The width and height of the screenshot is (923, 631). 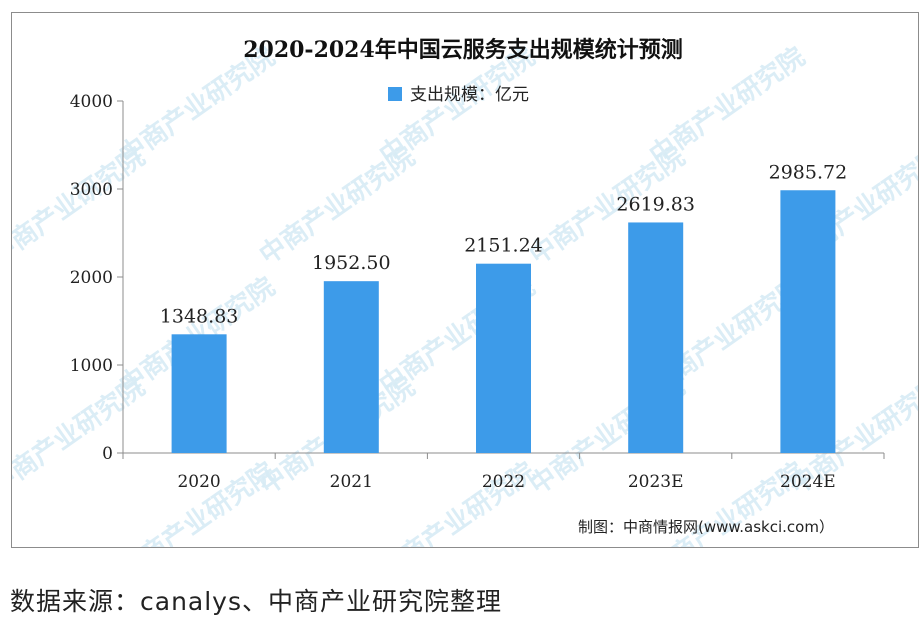 I want to click on data-label: 2619.83, so click(x=655, y=204).